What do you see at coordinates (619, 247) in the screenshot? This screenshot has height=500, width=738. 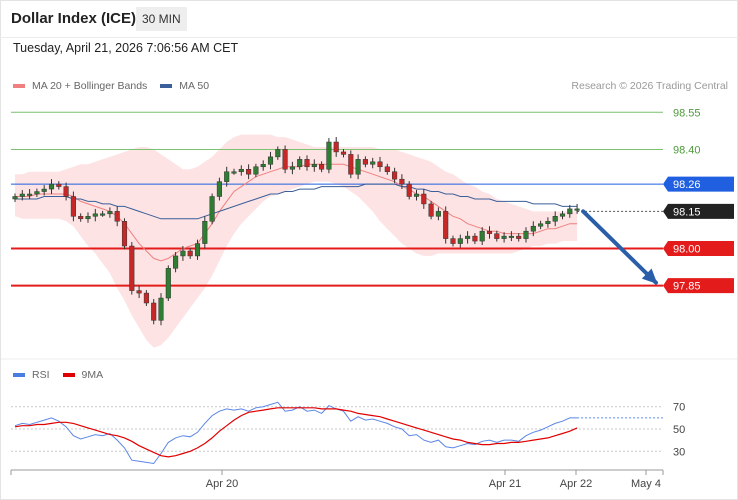 I see `projection-arrow-shaft` at bounding box center [619, 247].